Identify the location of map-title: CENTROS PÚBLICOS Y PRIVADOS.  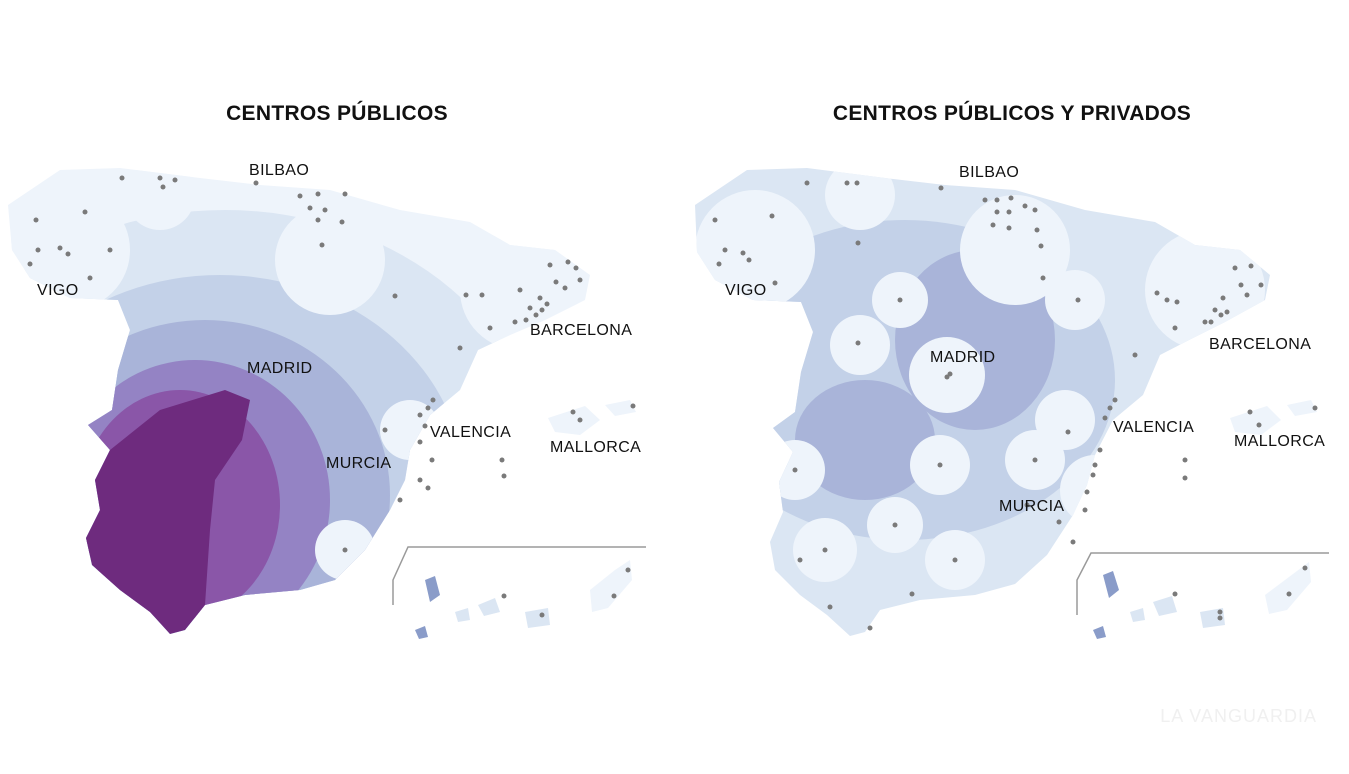
(1012, 113).